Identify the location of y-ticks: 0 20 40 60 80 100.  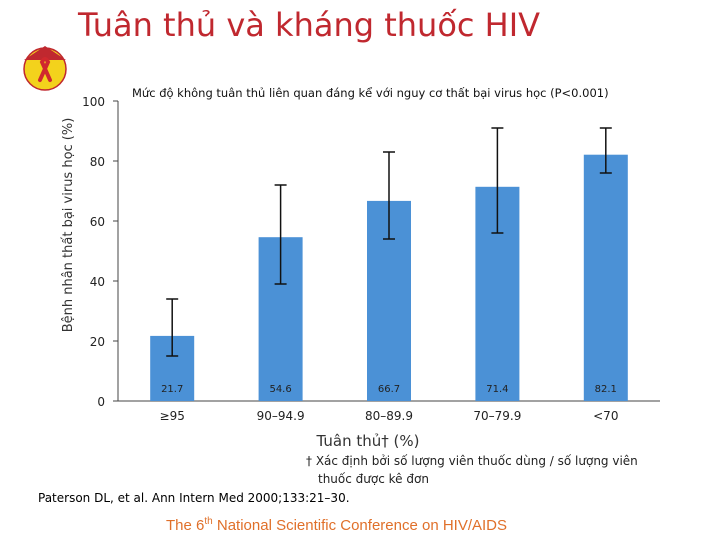
(100, 252).